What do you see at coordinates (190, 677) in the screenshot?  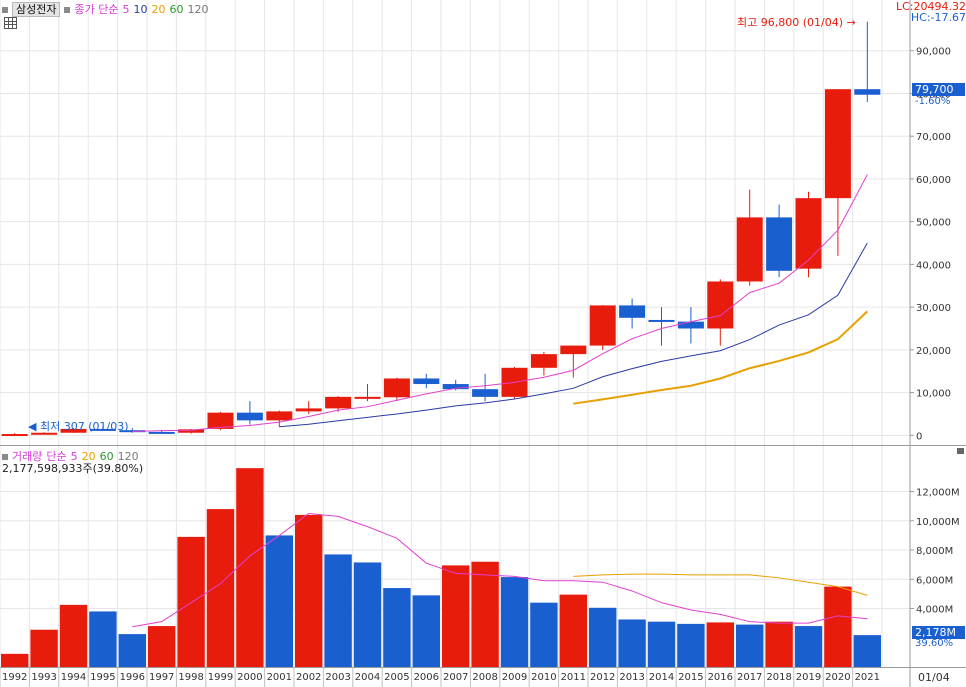 I see `year-tick-label: 1998` at bounding box center [190, 677].